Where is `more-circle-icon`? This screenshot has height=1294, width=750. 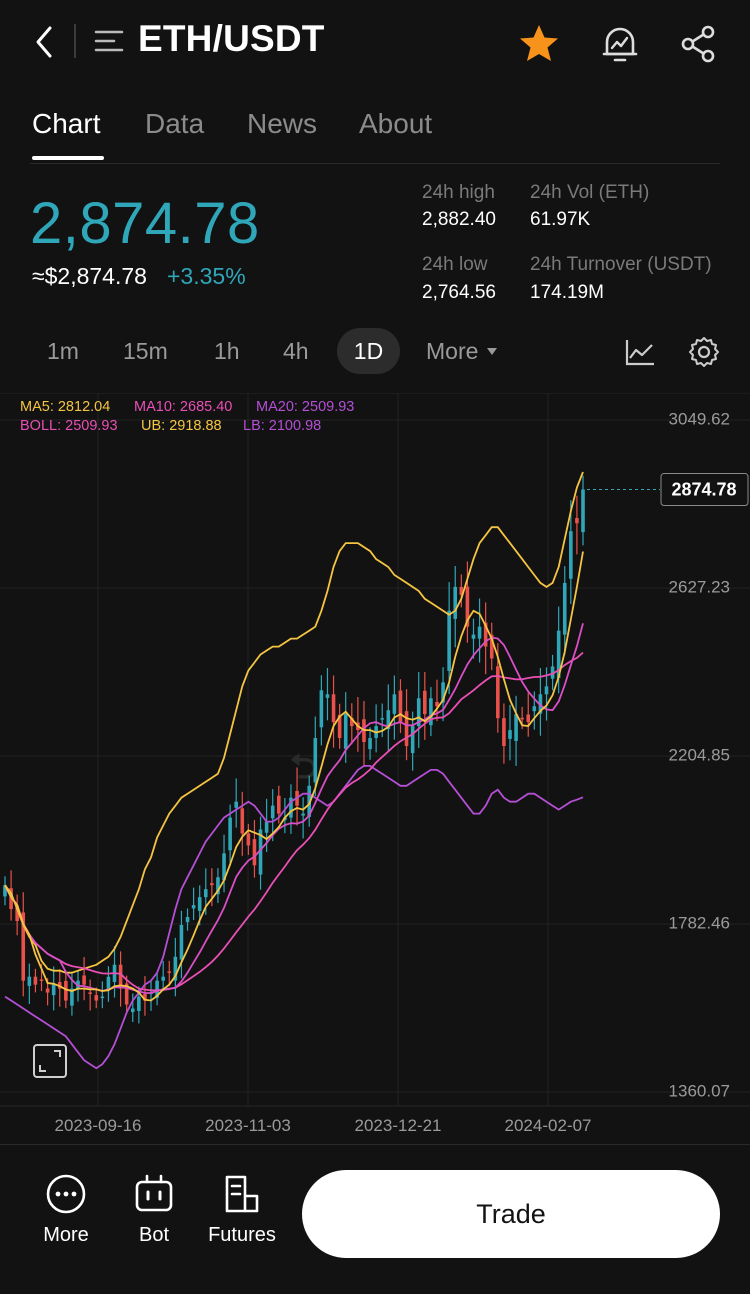
more-circle-icon is located at coordinates (66, 1194).